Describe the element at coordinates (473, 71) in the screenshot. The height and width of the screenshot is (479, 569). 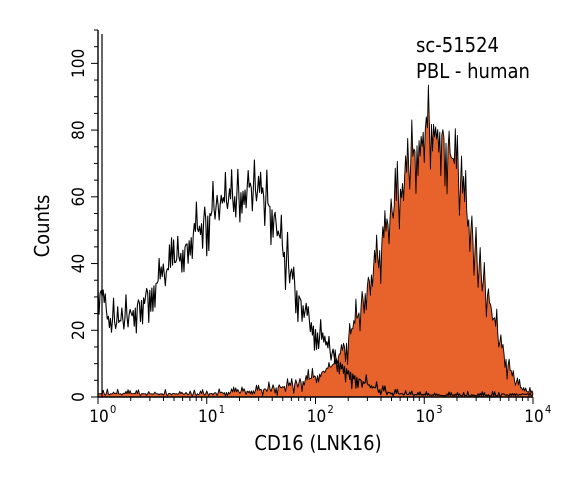
I see `annotation-line-2: PBL - human` at that location.